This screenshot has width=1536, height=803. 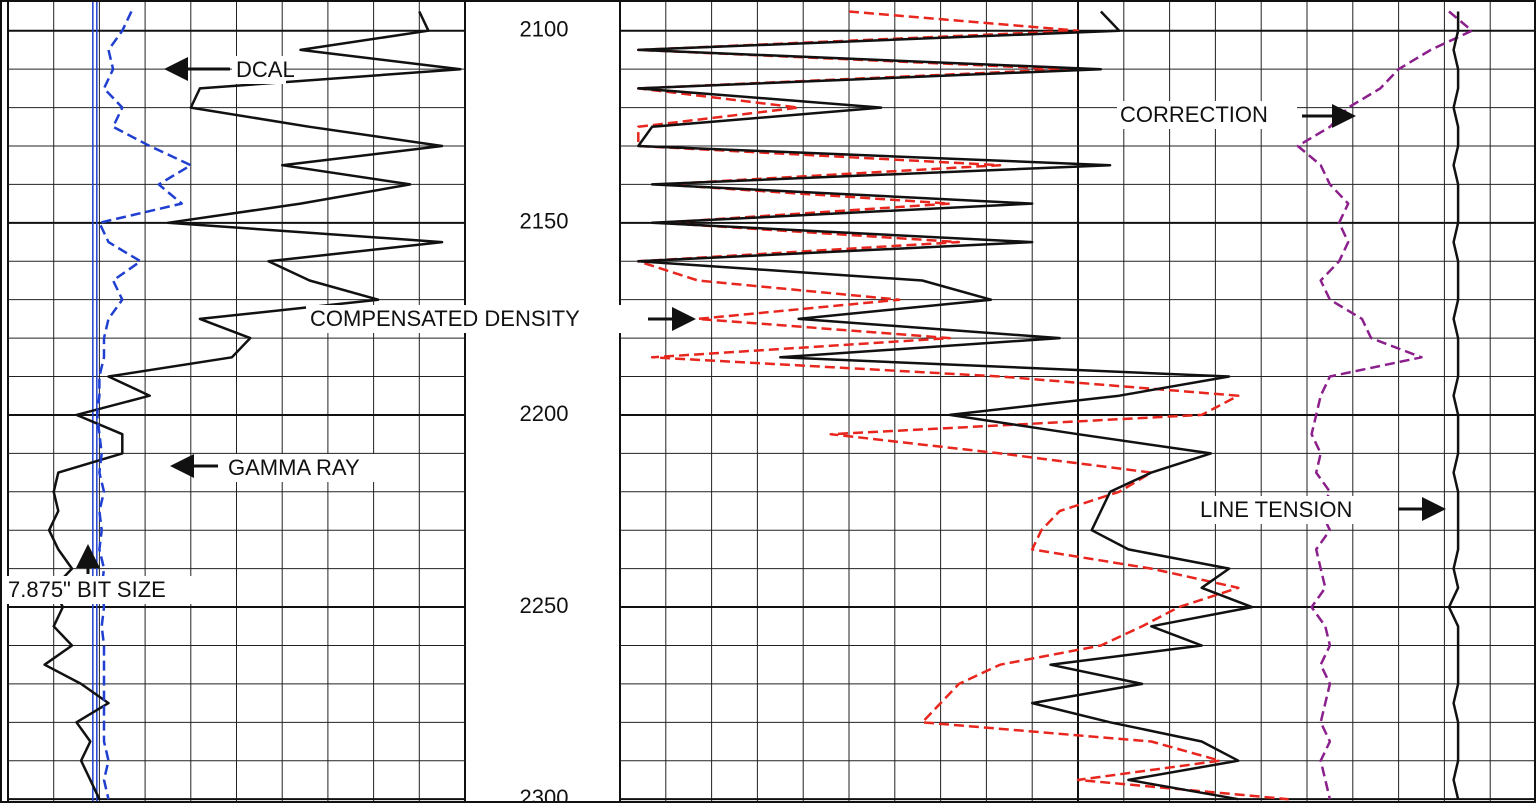 What do you see at coordinates (87, 589) in the screenshot?
I see `annotation: 7.875" BIT SIZE` at bounding box center [87, 589].